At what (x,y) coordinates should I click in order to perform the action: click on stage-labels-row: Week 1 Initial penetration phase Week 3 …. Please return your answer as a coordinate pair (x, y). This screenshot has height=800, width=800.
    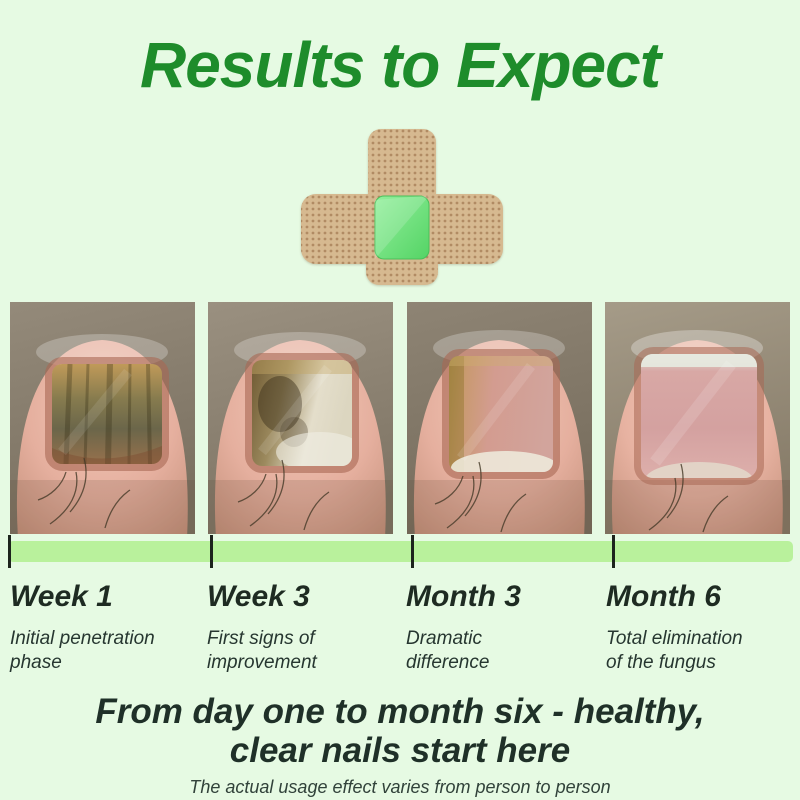
    Looking at the image, I should click on (400, 632).